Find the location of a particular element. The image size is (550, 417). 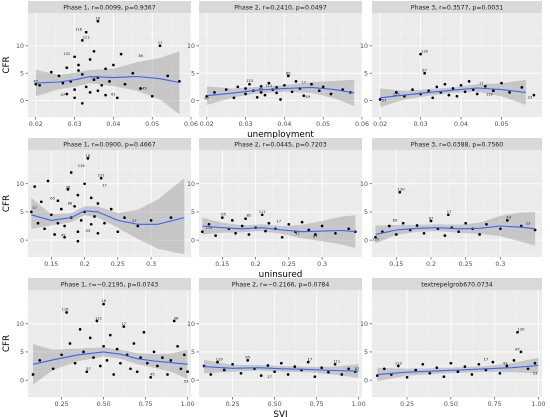

point-label: 121 is located at coordinates (101, 176).